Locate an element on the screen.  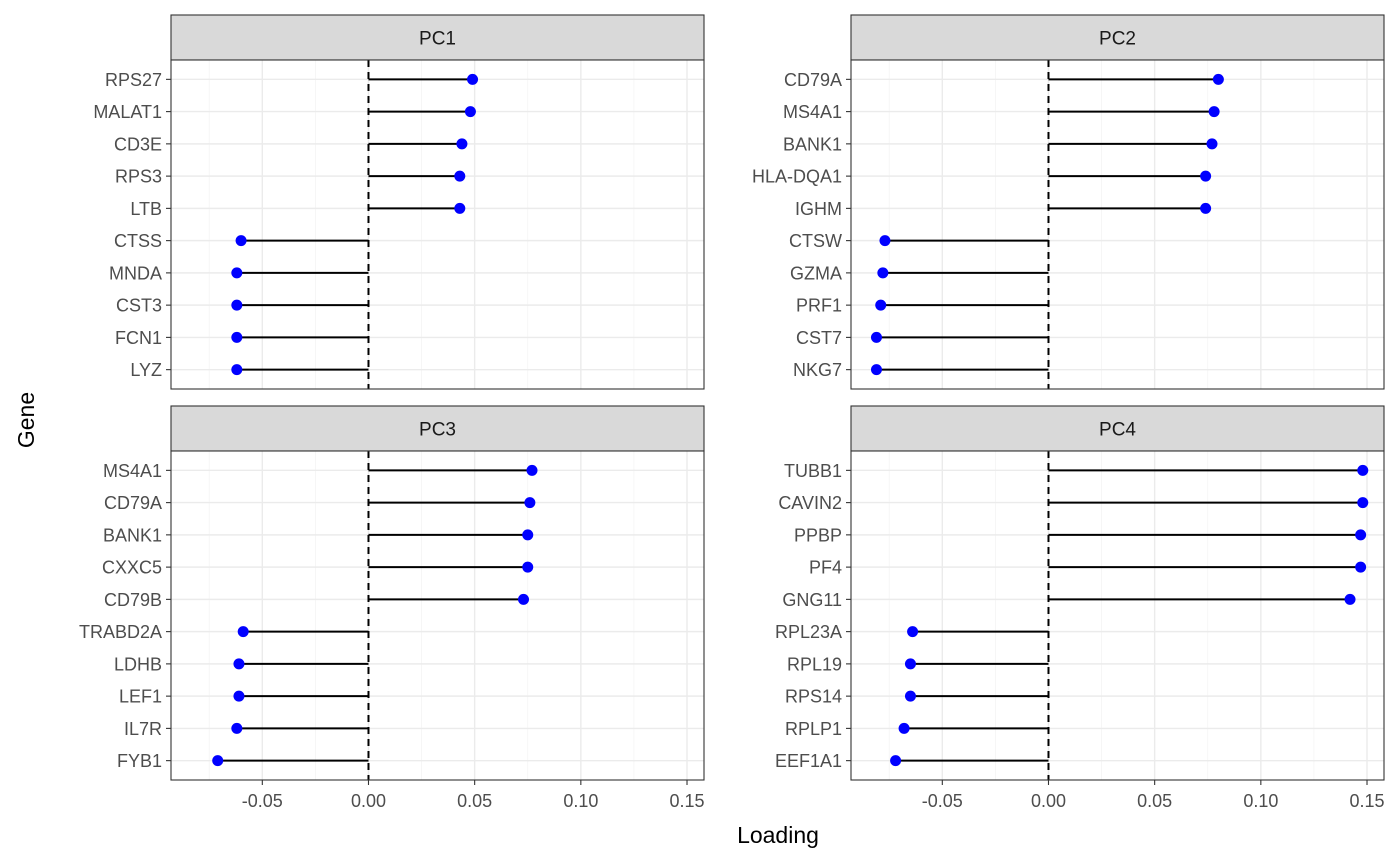
y-axis-title: Gene is located at coordinates (26, 420).